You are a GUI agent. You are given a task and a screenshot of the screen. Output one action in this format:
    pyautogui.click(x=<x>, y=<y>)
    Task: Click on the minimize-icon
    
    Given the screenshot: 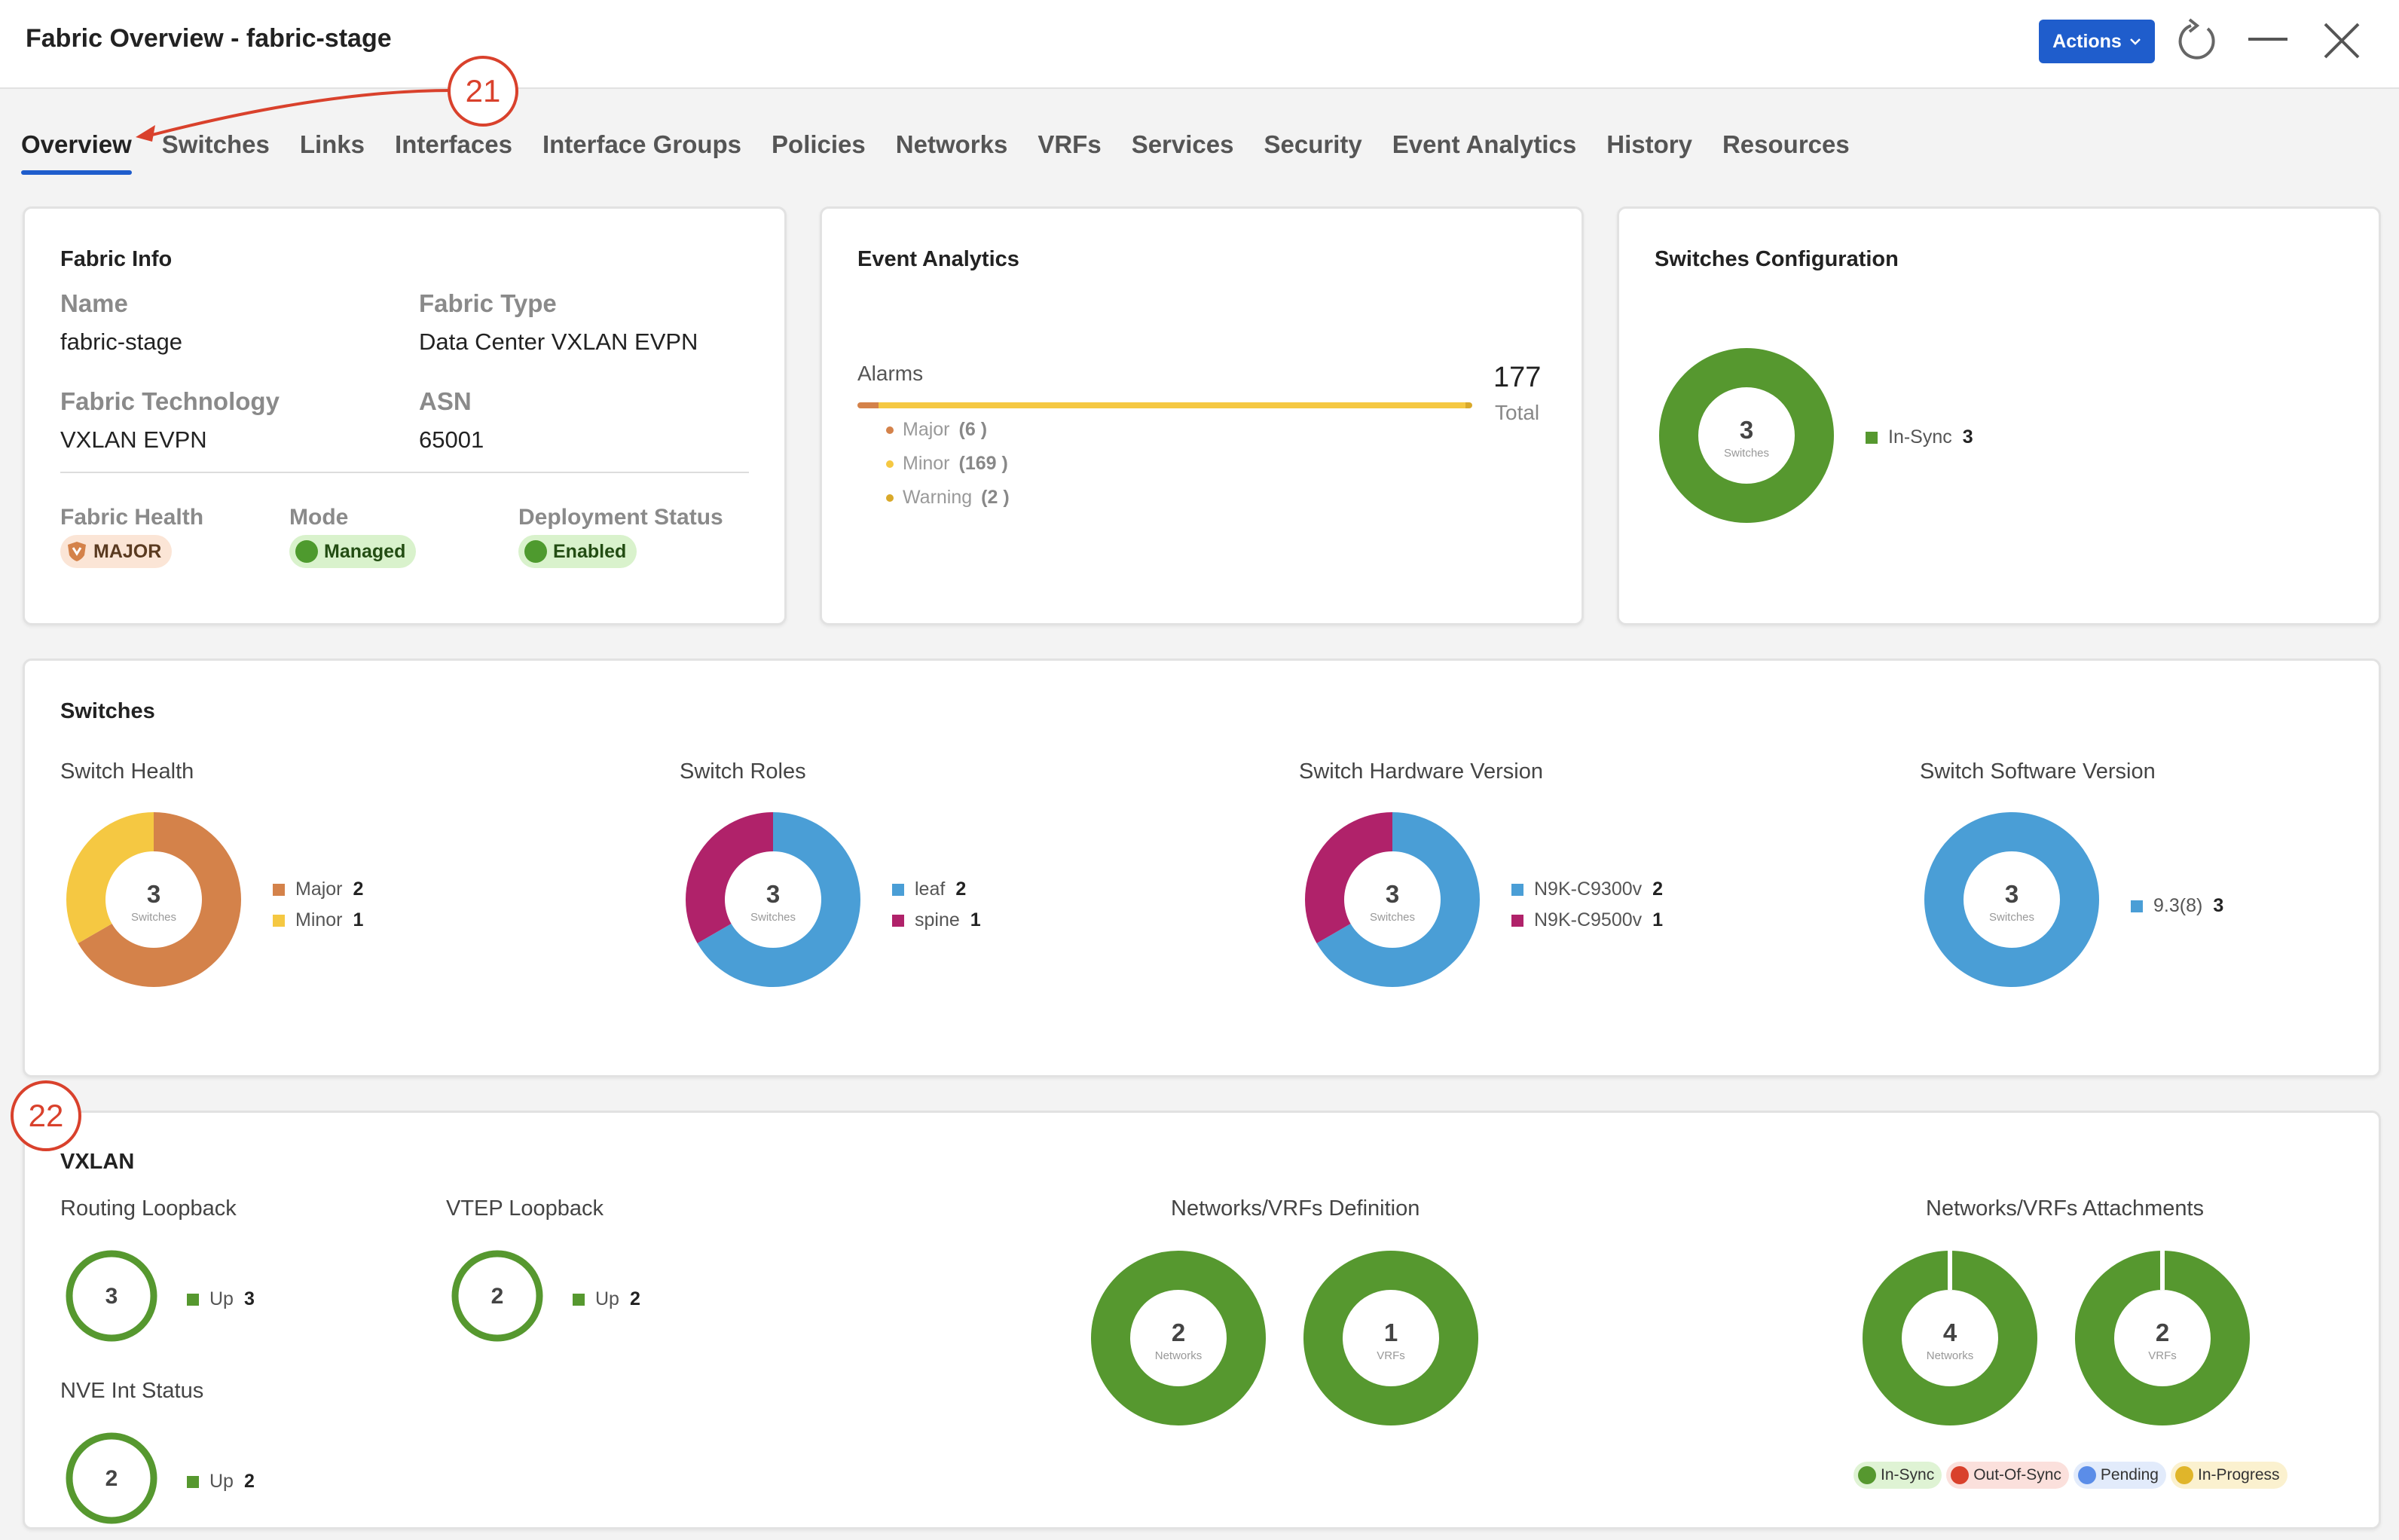 What is the action you would take?
    pyautogui.click(x=2267, y=39)
    